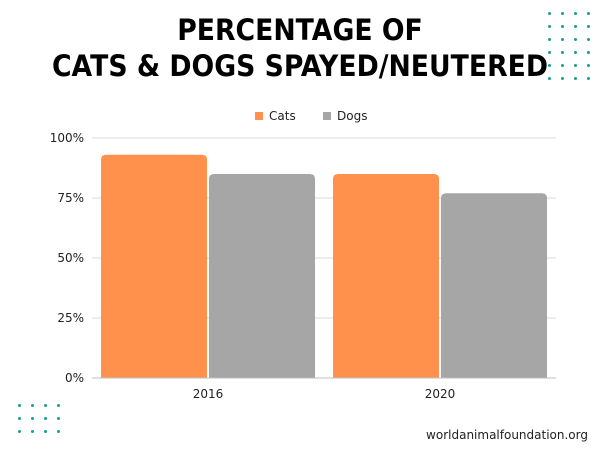  What do you see at coordinates (70, 318) in the screenshot?
I see `y-tick-label: 25%` at bounding box center [70, 318].